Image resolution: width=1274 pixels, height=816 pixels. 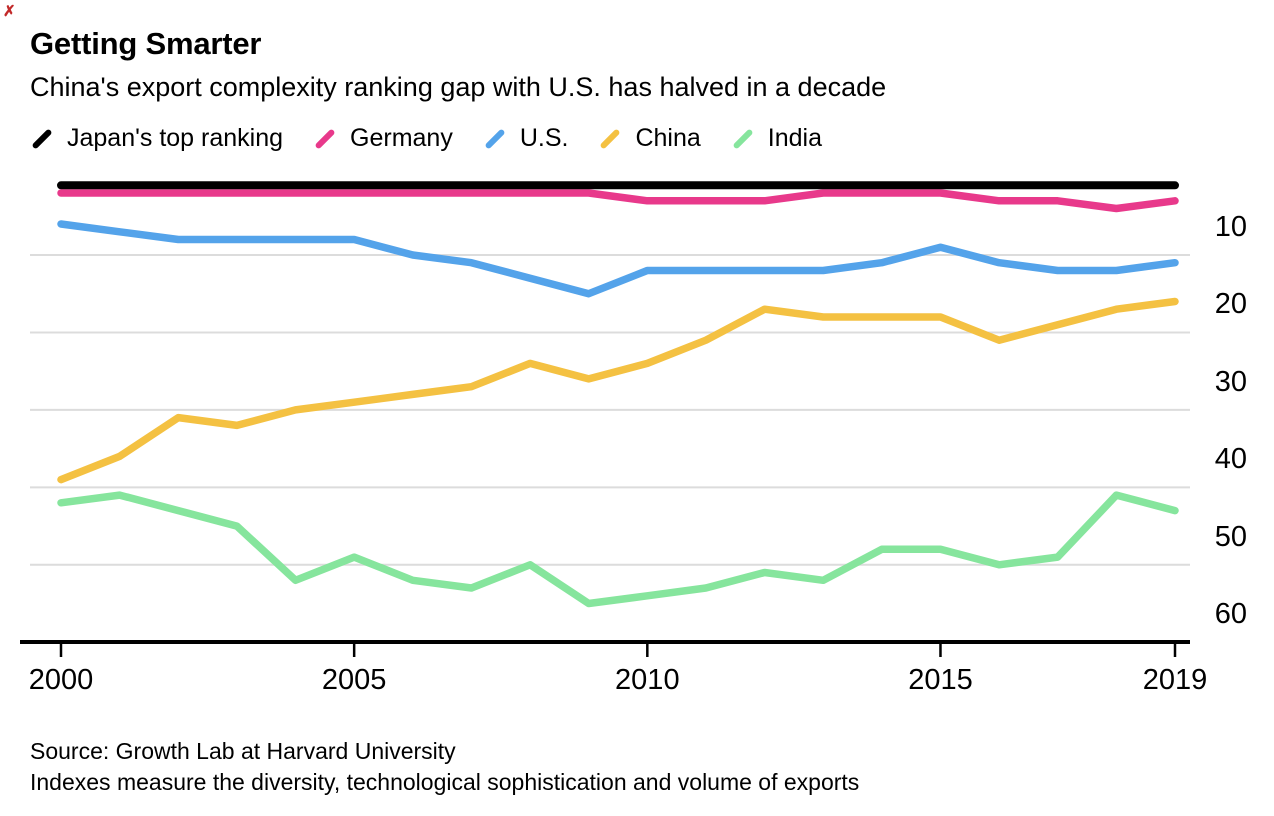 I want to click on corner-mark-icon: ✗, so click(x=9, y=11).